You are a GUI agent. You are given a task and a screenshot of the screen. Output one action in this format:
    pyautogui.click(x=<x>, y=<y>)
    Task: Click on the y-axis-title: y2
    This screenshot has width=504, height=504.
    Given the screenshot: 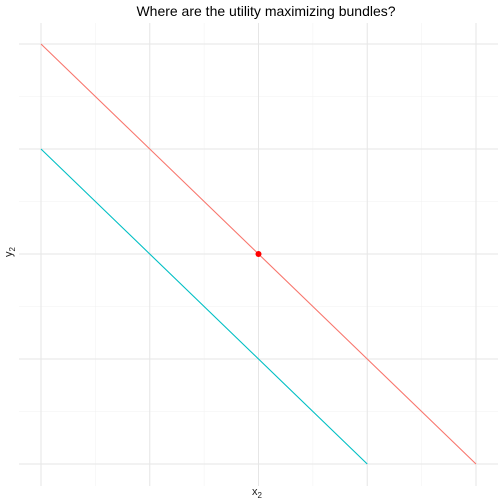 What is the action you would take?
    pyautogui.click(x=10, y=251)
    